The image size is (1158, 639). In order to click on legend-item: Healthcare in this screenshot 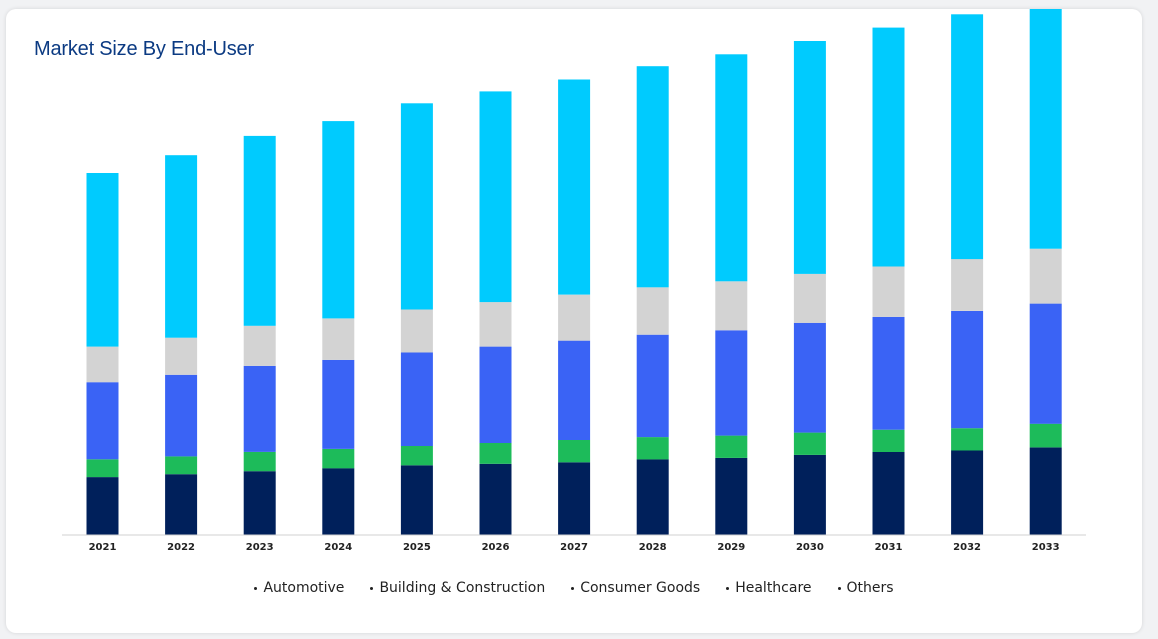, I will do `click(769, 588)`.